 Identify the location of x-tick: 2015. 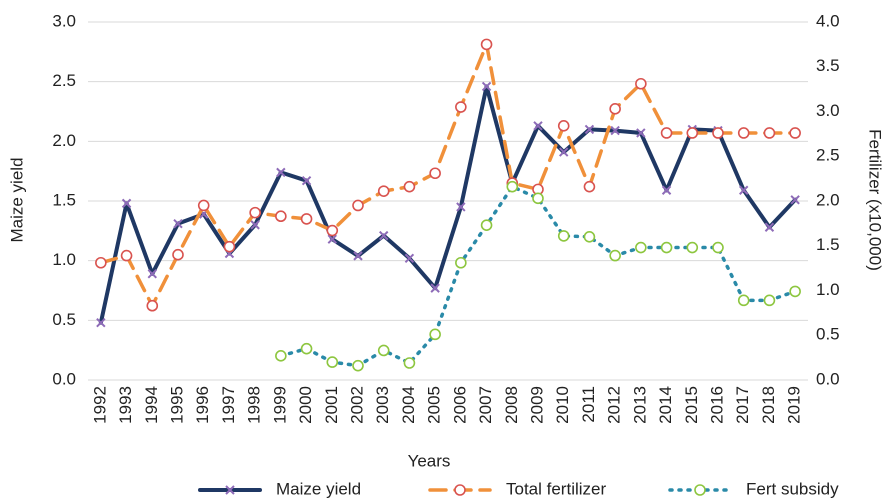
(691, 405).